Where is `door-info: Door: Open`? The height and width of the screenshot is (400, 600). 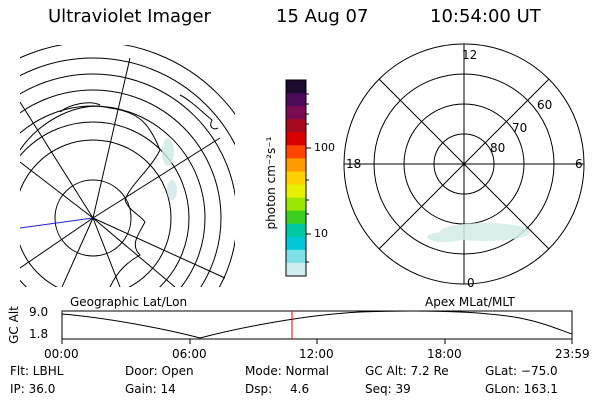
door-info: Door: Open is located at coordinates (159, 371).